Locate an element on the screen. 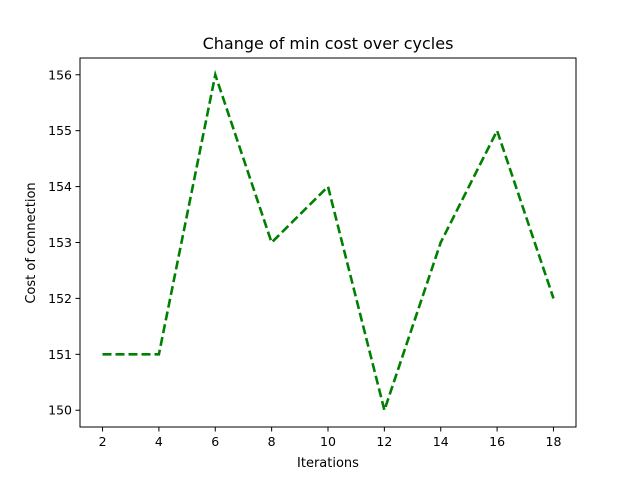 The width and height of the screenshot is (640, 480). x-tick-label: 2 is located at coordinates (103, 441).